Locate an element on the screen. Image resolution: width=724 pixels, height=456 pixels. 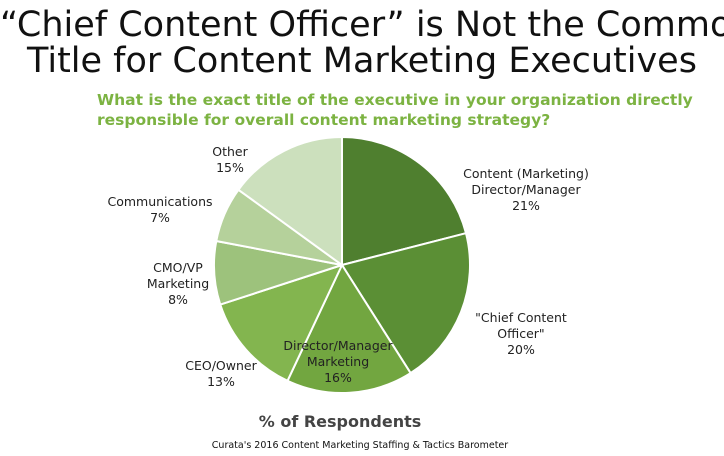
slice-value-label: 7% is located at coordinates (160, 217).